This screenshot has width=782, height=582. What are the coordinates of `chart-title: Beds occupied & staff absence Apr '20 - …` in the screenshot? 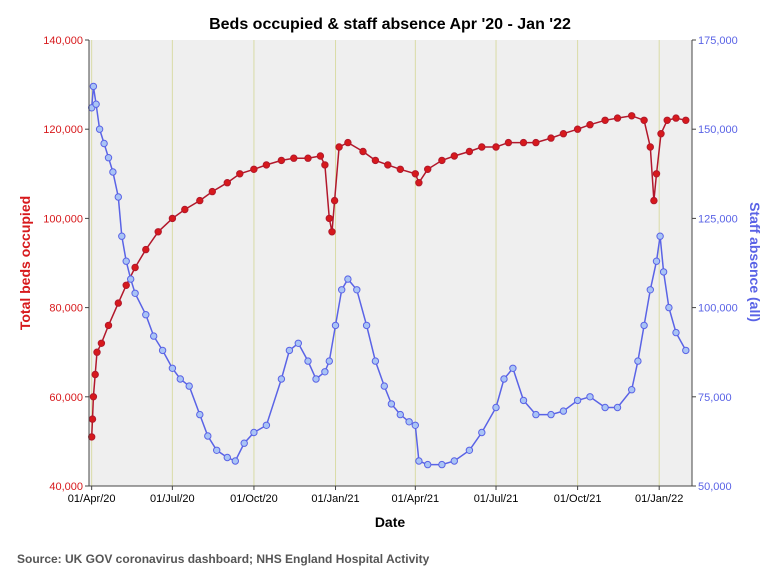 It's located at (390, 24).